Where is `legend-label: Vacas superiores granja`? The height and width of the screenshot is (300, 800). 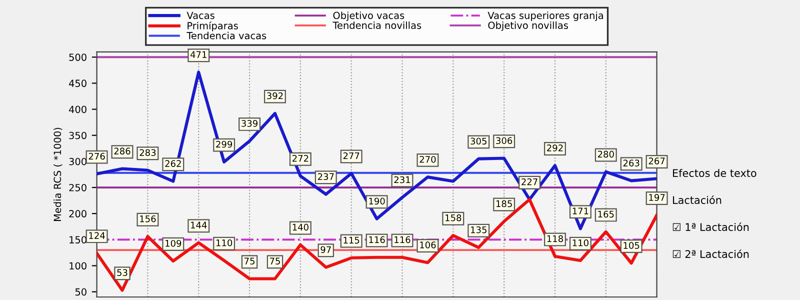 legend-label: Vacas superiores granja is located at coordinates (545, 16).